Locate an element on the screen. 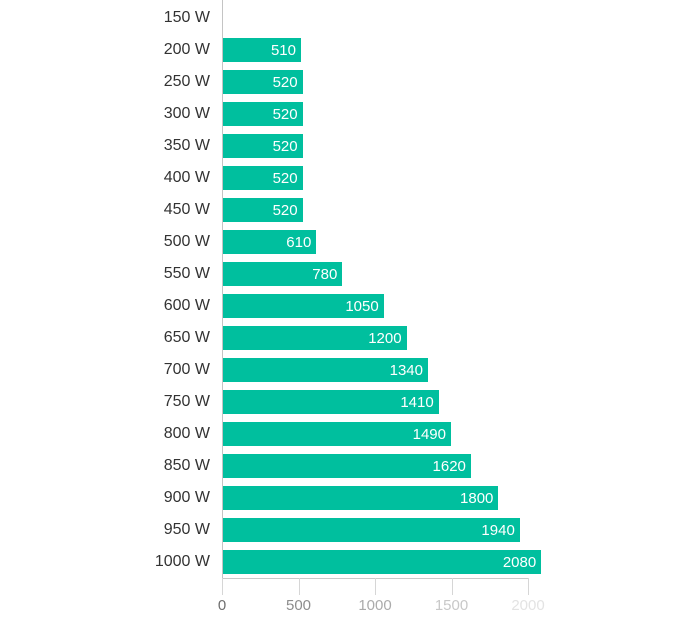 Image resolution: width=700 pixels, height=618 pixels. category-label: 200 W is located at coordinates (186, 49).